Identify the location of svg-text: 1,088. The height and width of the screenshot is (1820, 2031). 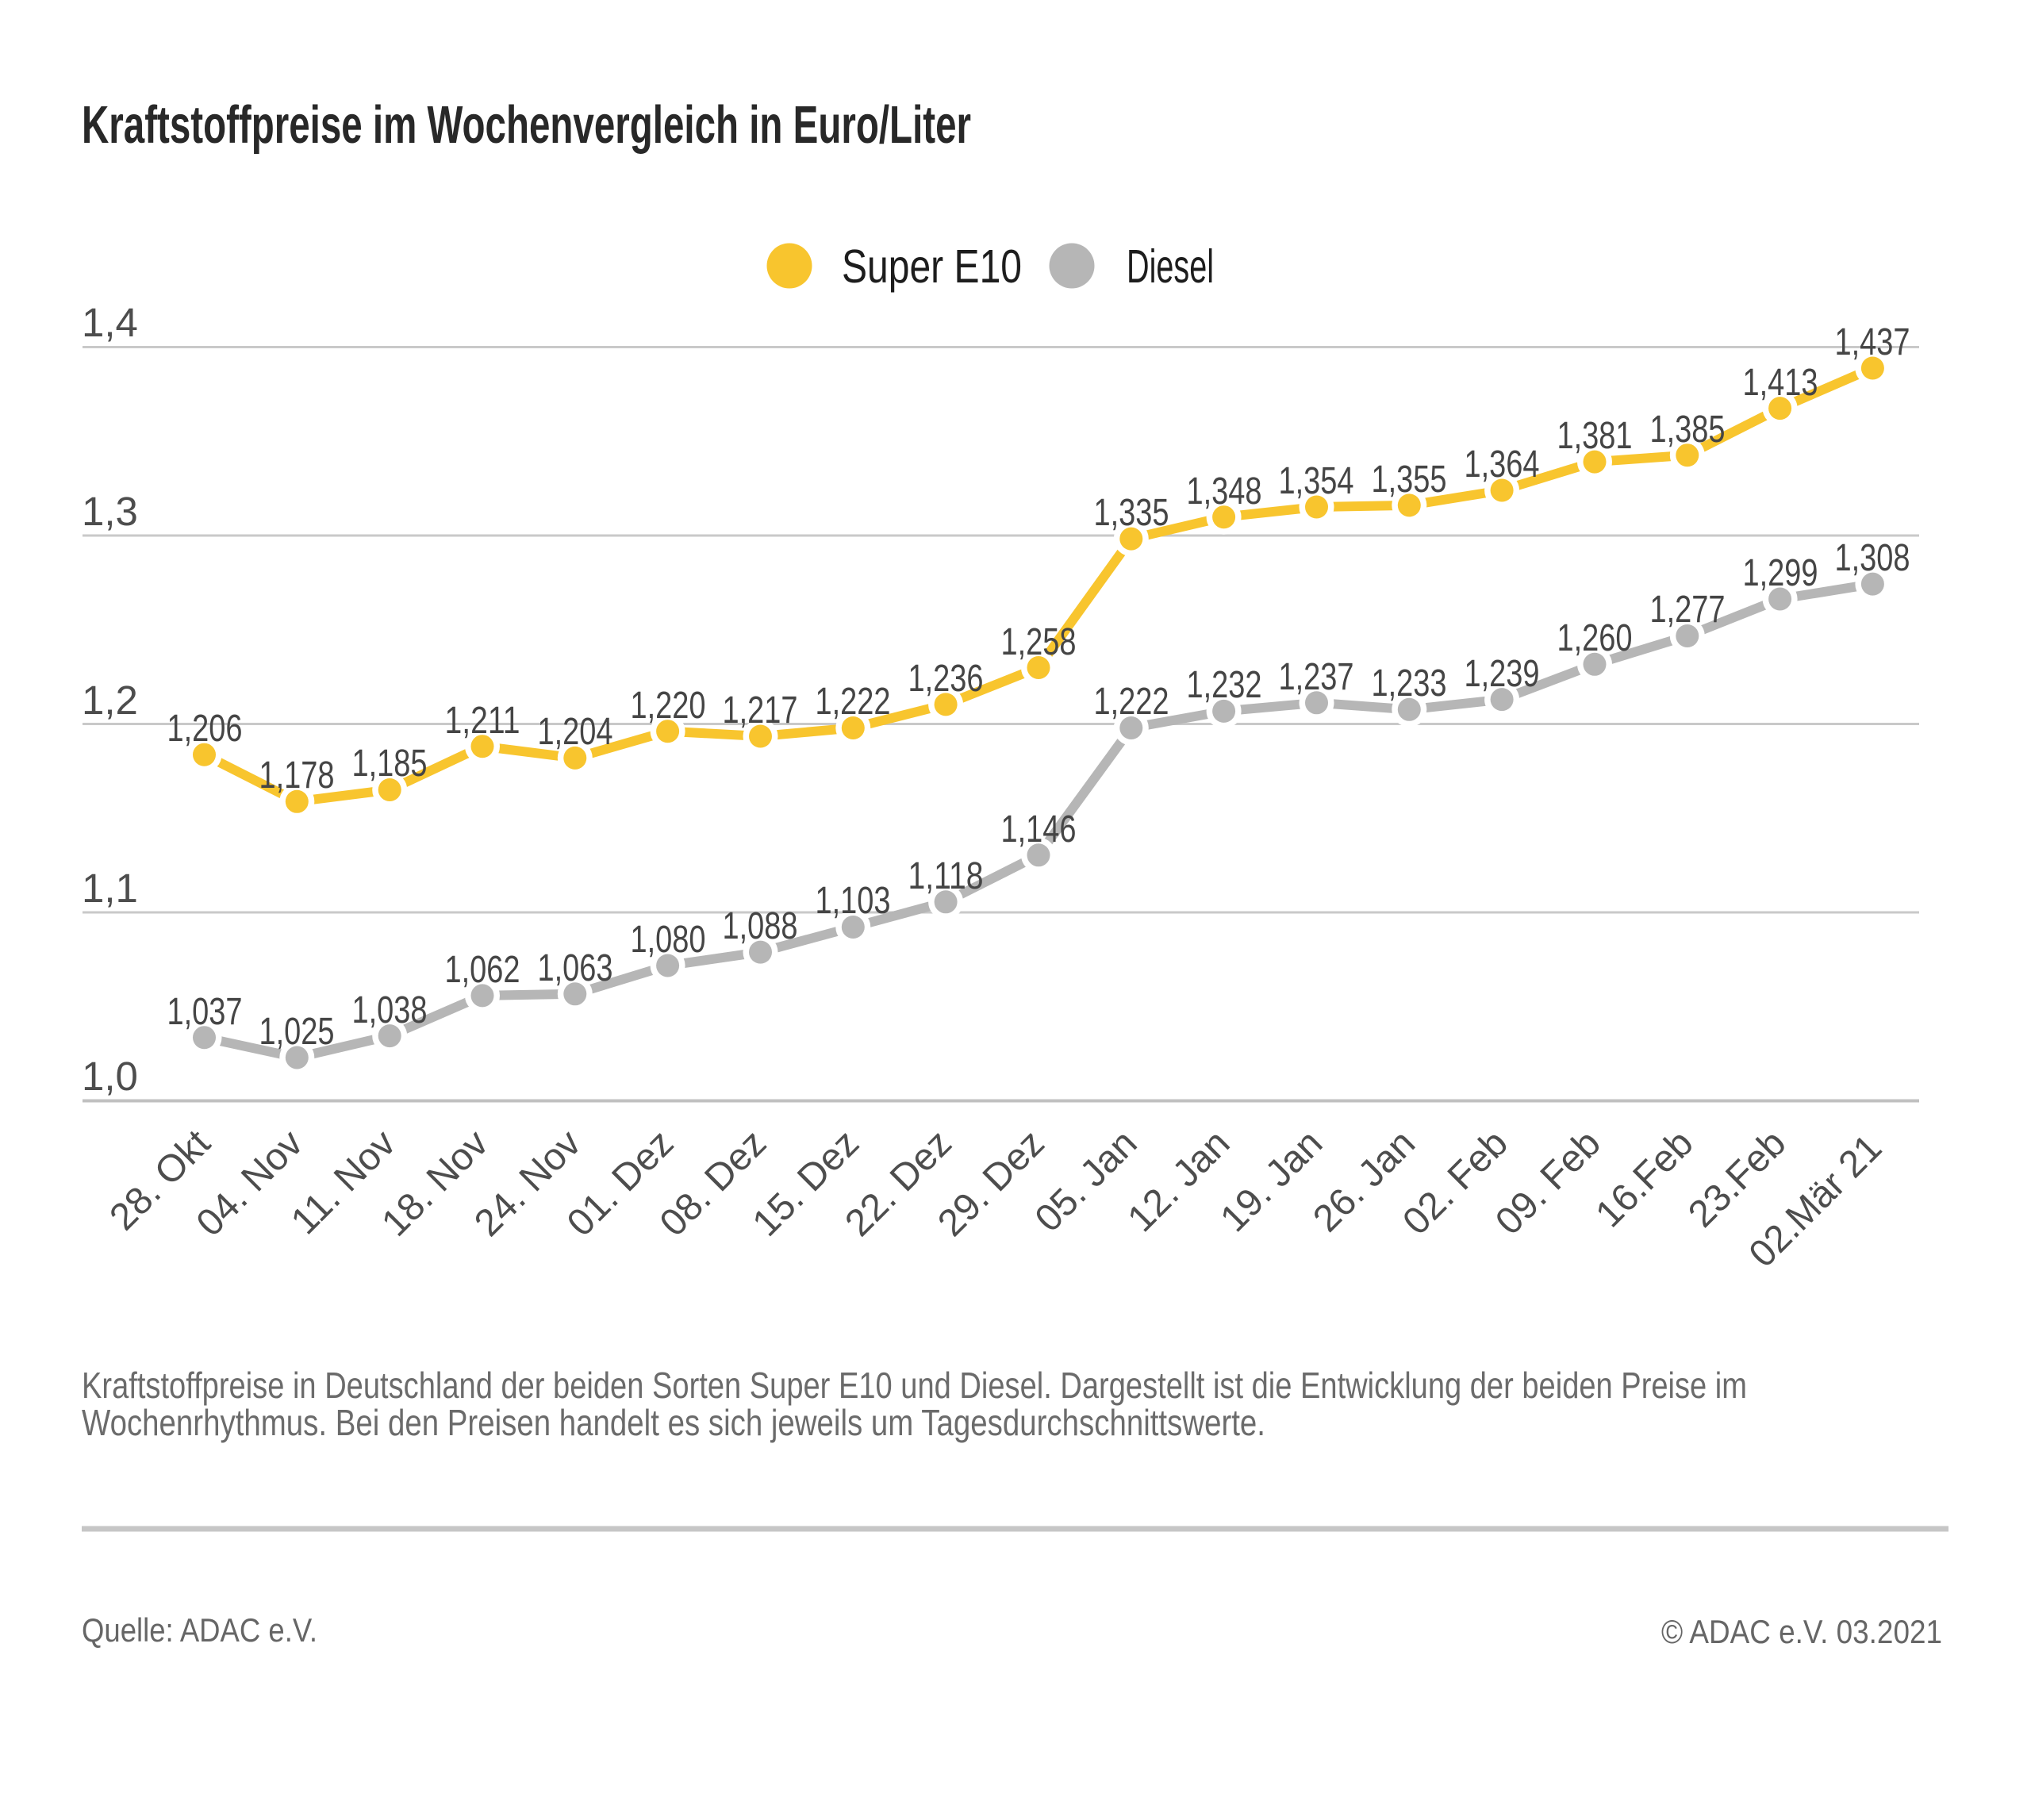
(760, 926).